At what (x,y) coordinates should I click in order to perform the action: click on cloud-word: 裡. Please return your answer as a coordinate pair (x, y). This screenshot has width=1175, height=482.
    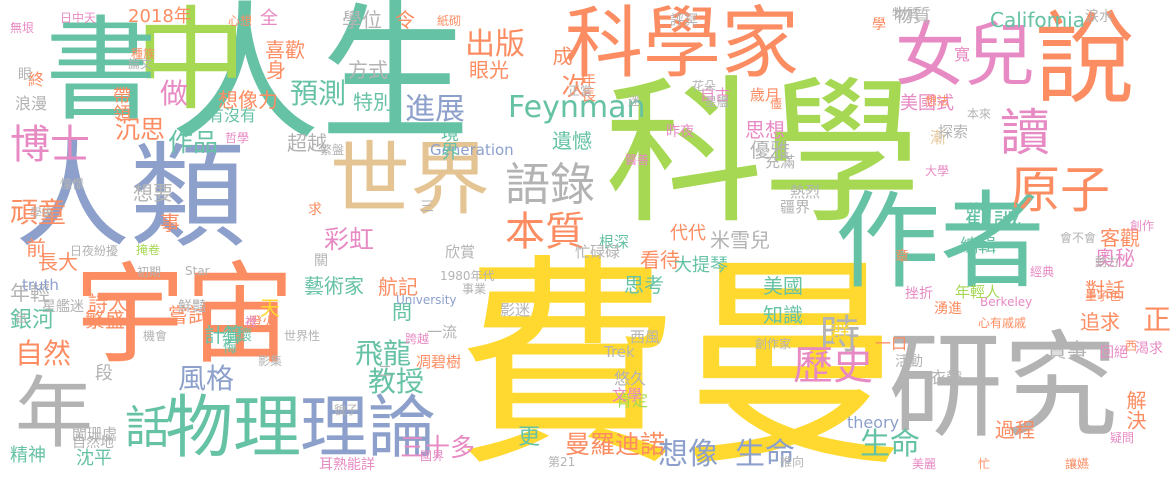
    Looking at the image, I should click on (251, 322).